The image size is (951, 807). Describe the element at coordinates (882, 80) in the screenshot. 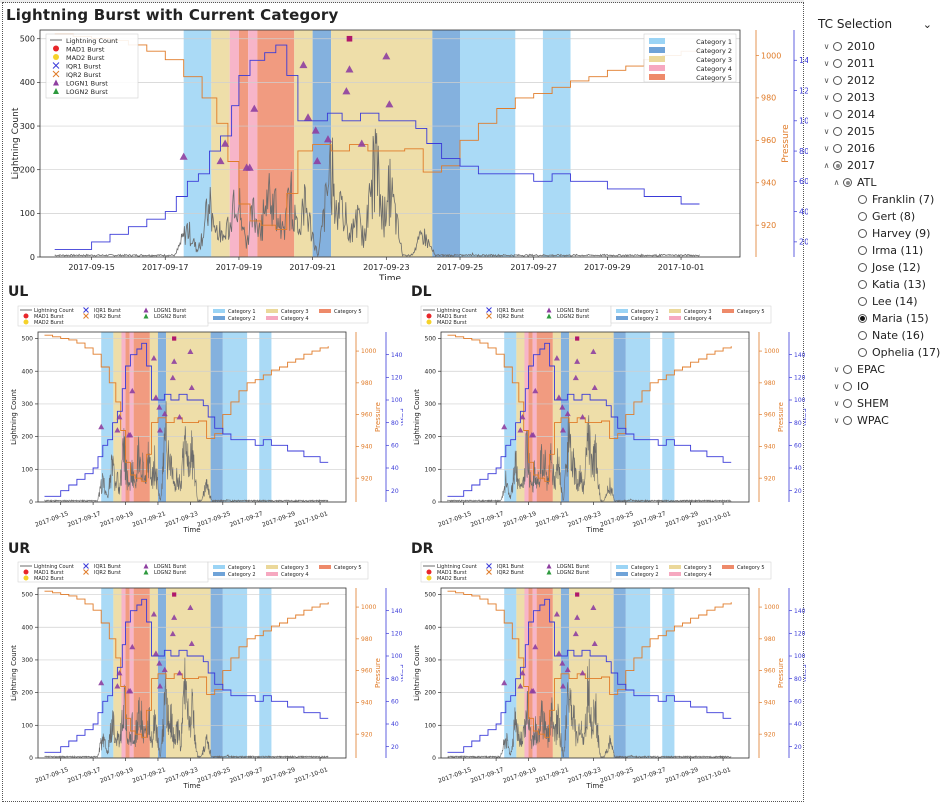

I see `slicer-year-2012: ∨ 2012` at that location.